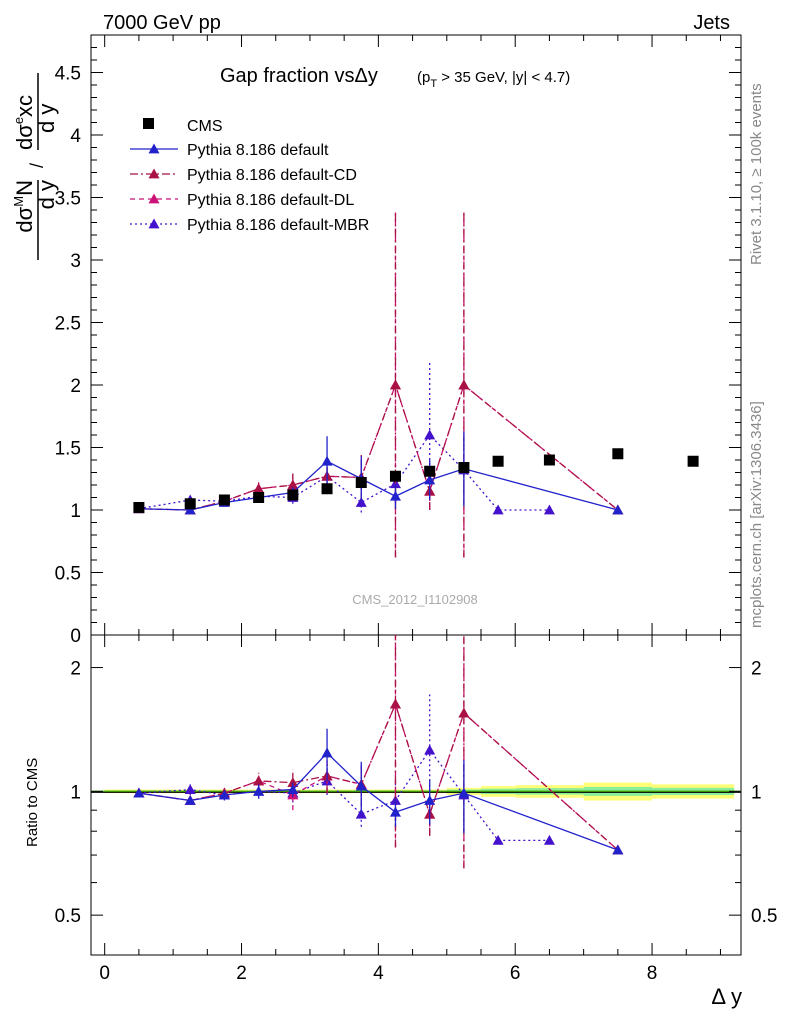 The image size is (786, 1024). What do you see at coordinates (75, 386) in the screenshot?
I see `y-tick-label: 2` at bounding box center [75, 386].